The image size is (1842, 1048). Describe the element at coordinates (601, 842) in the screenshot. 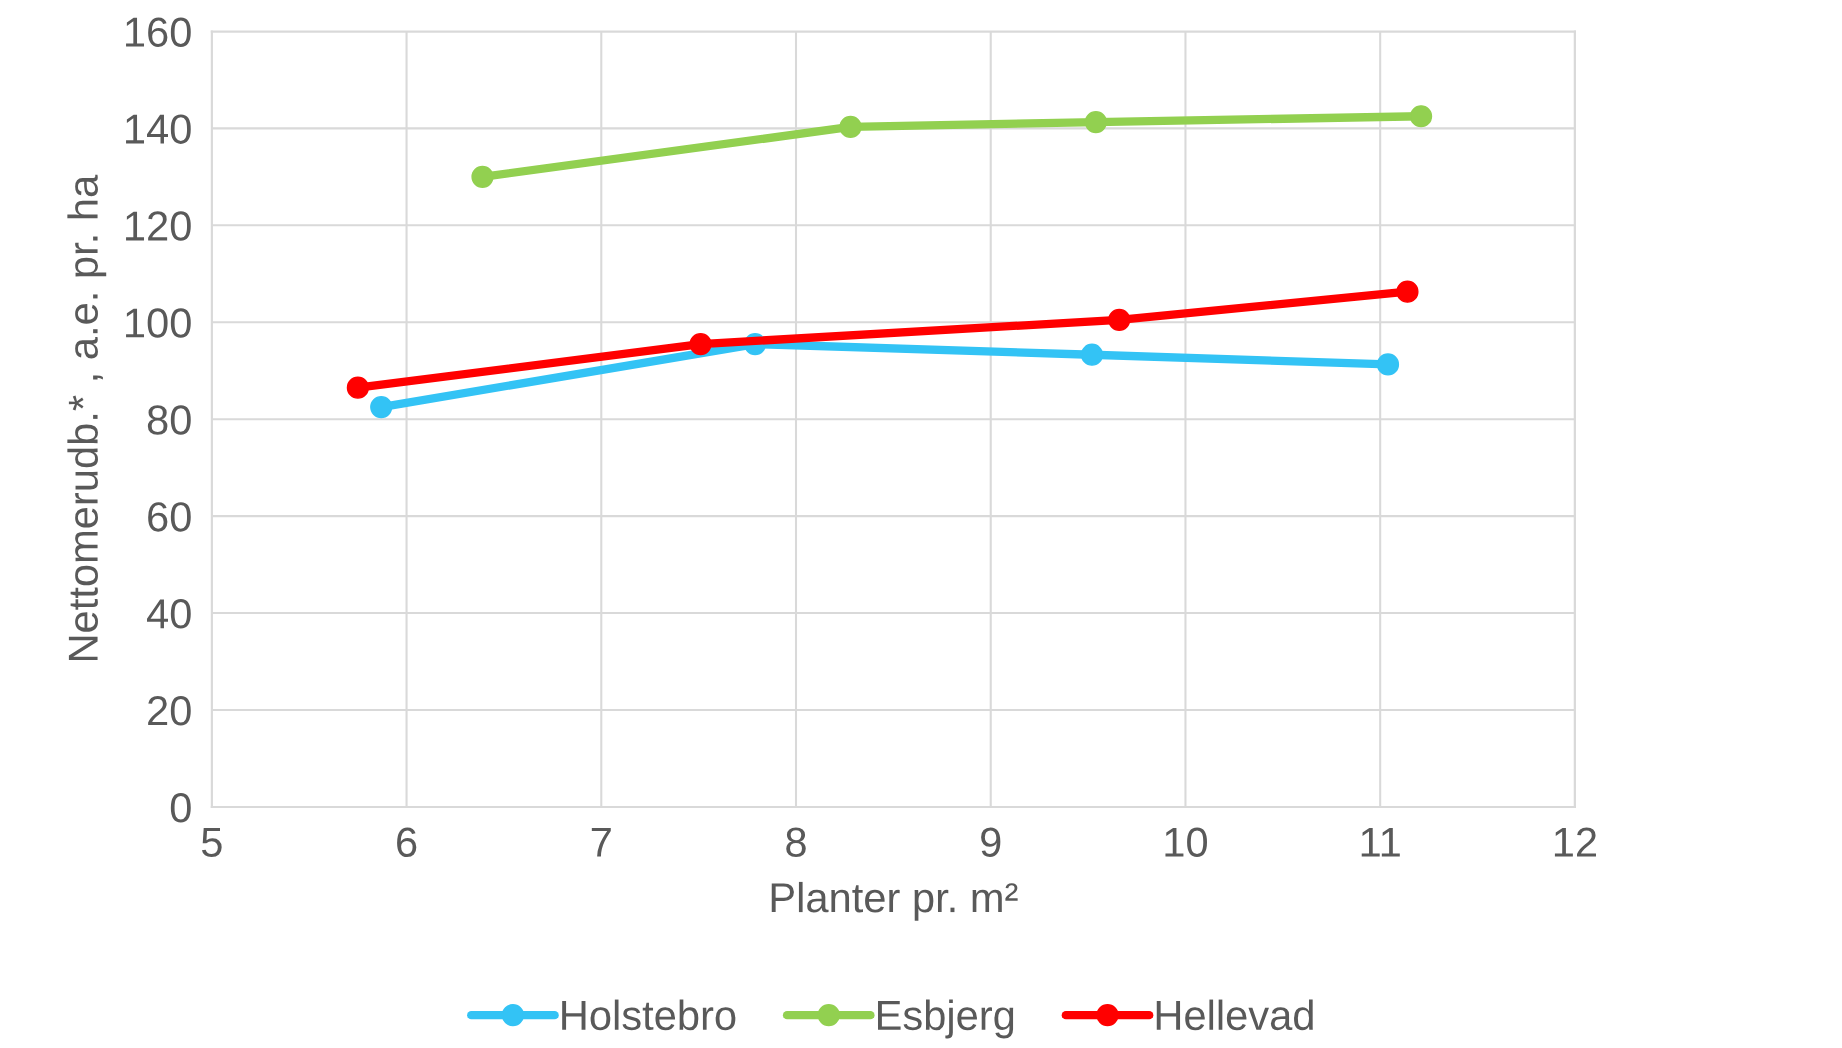

I see `x-tick-label: 7` at that location.